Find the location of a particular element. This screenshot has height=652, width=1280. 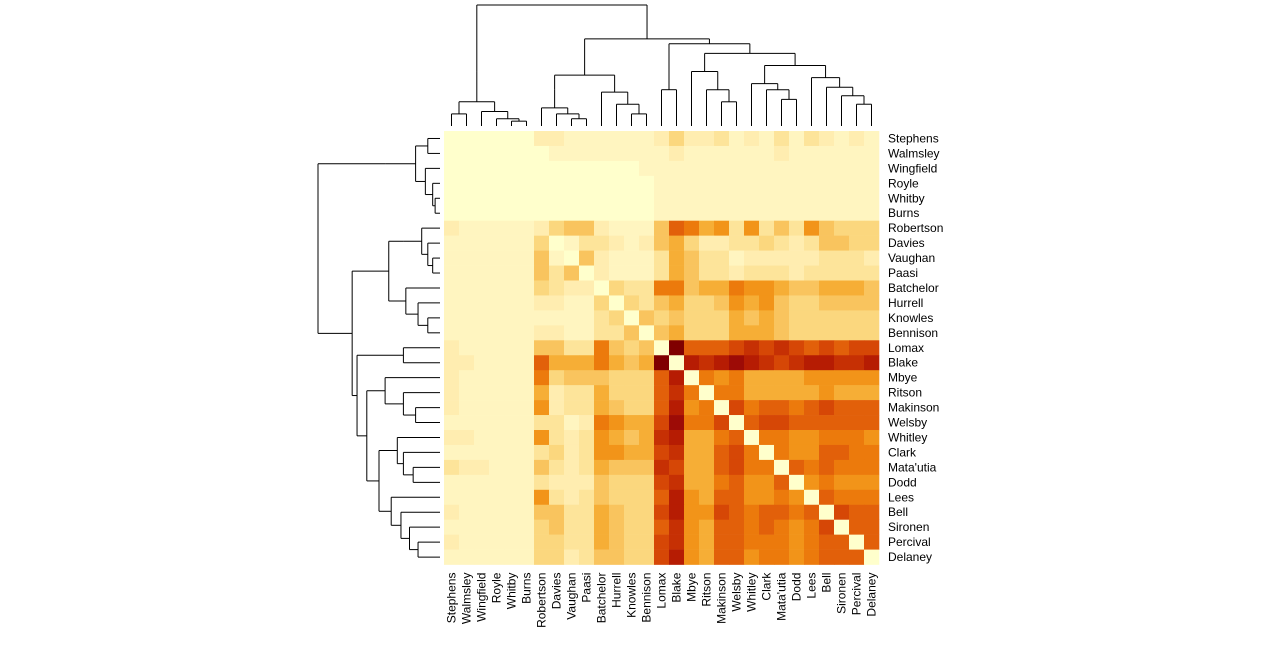

column-label: Wingfield is located at coordinates (482, 597).